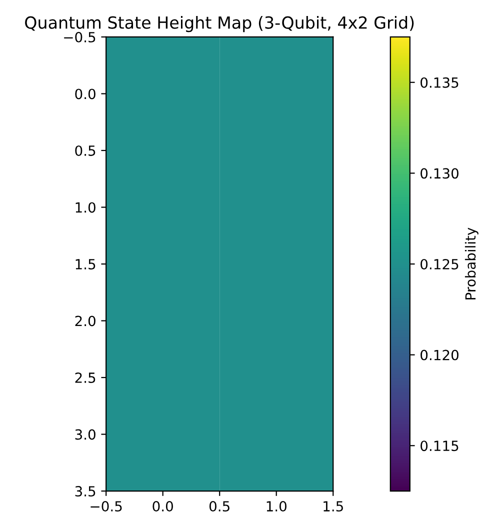 This screenshot has height=528, width=488. What do you see at coordinates (80, 37) in the screenshot?
I see `y-tick-label: −0.5` at bounding box center [80, 37].